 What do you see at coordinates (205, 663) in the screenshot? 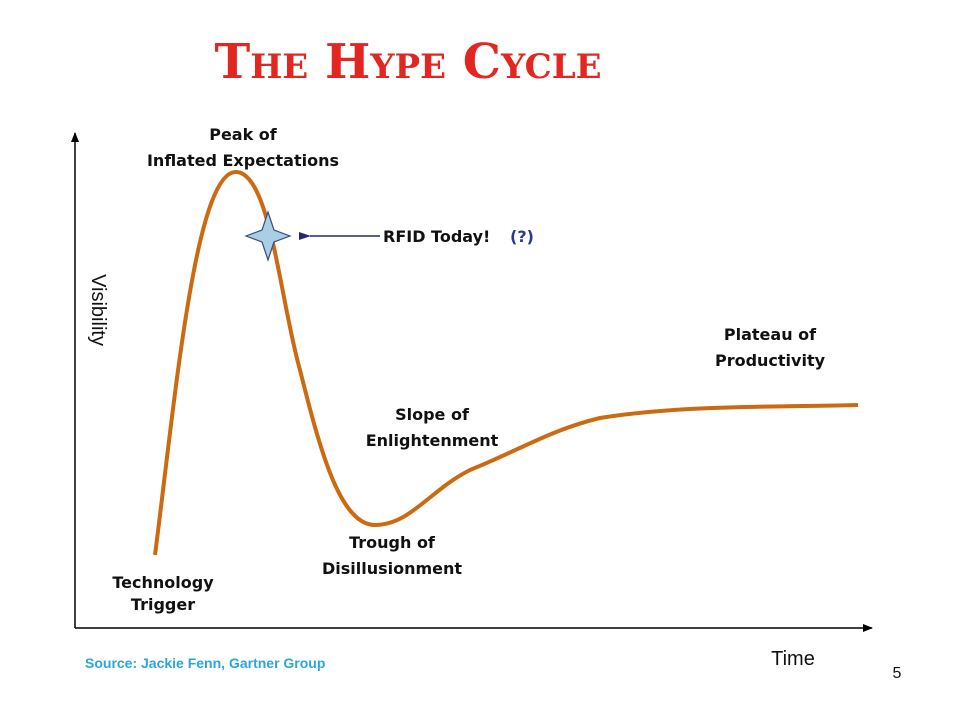
I see `source-note: Source: Jackie Fenn, Gartner Group` at bounding box center [205, 663].